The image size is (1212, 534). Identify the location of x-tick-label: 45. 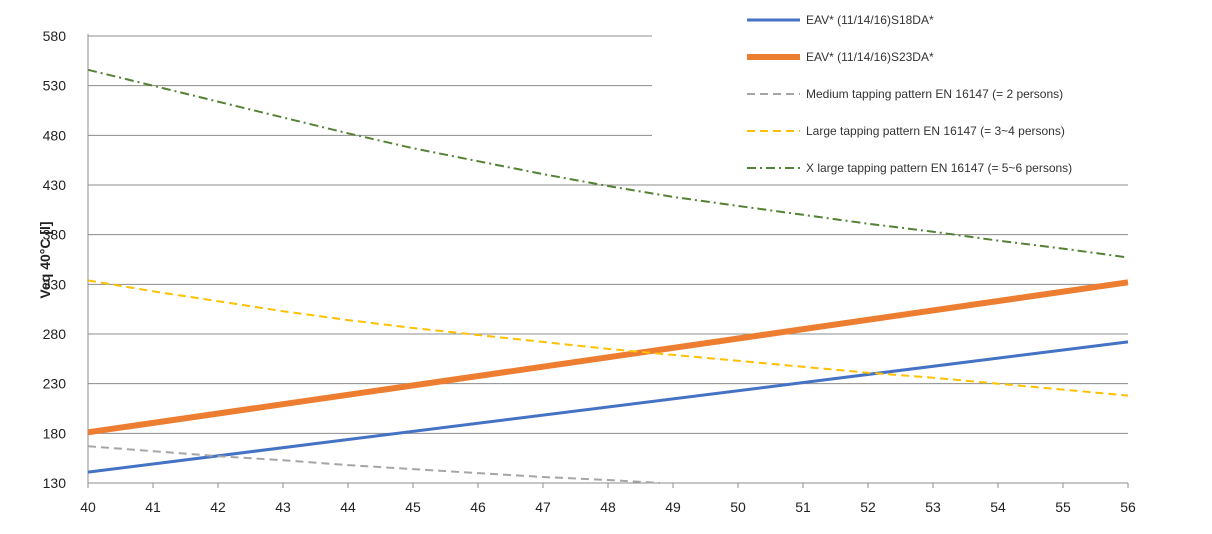
(413, 507).